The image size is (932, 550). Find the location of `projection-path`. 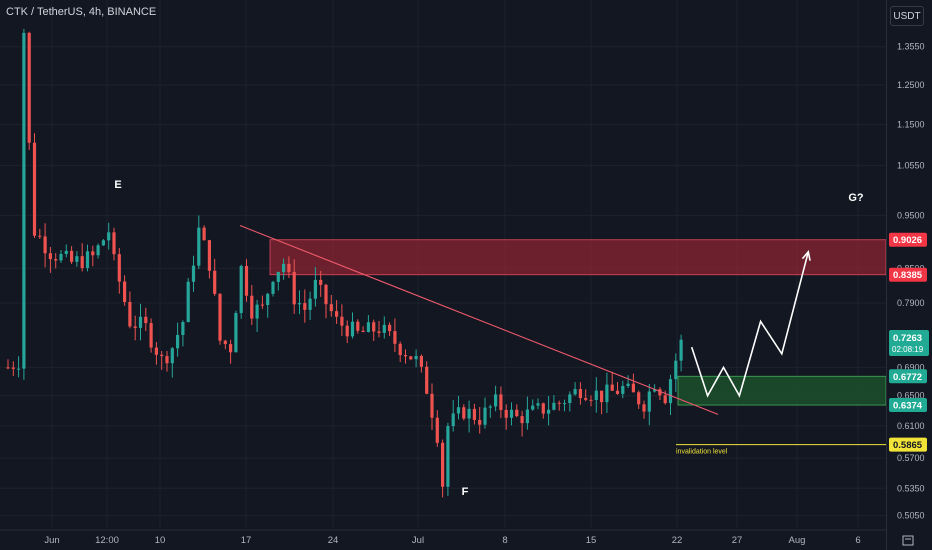

projection-path is located at coordinates (750, 324).